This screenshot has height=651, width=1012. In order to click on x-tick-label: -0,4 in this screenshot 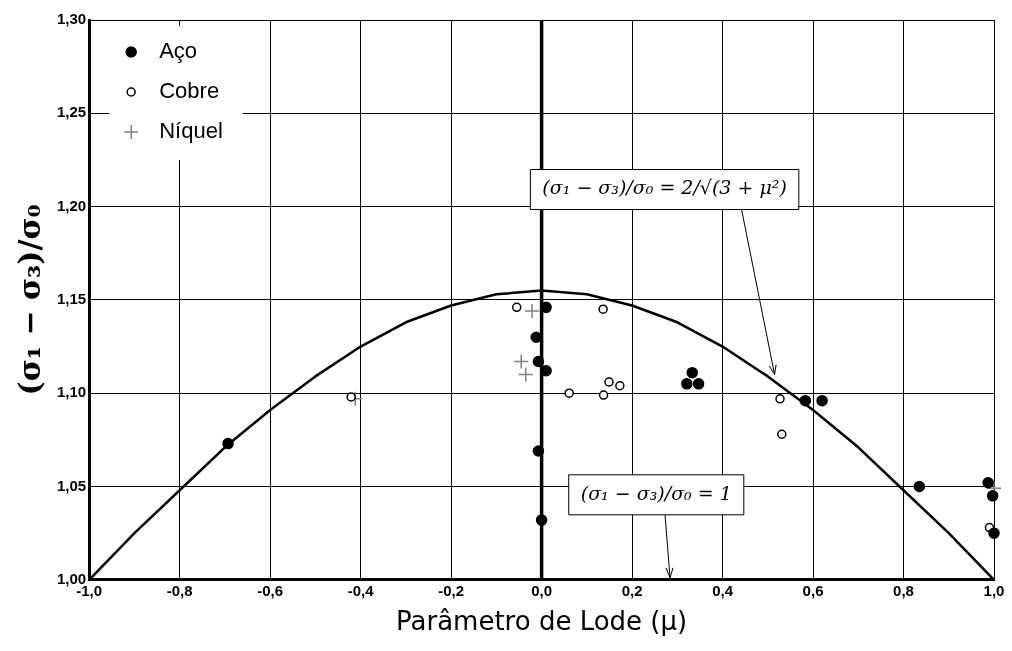, I will do `click(361, 590)`.